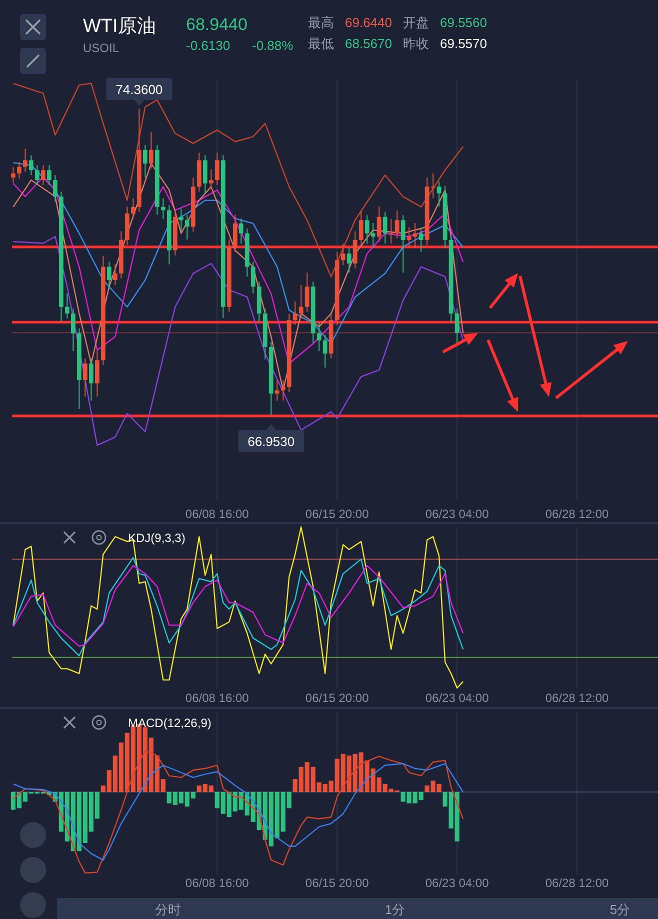 The image size is (658, 919). I want to click on text: 1分, so click(395, 909).